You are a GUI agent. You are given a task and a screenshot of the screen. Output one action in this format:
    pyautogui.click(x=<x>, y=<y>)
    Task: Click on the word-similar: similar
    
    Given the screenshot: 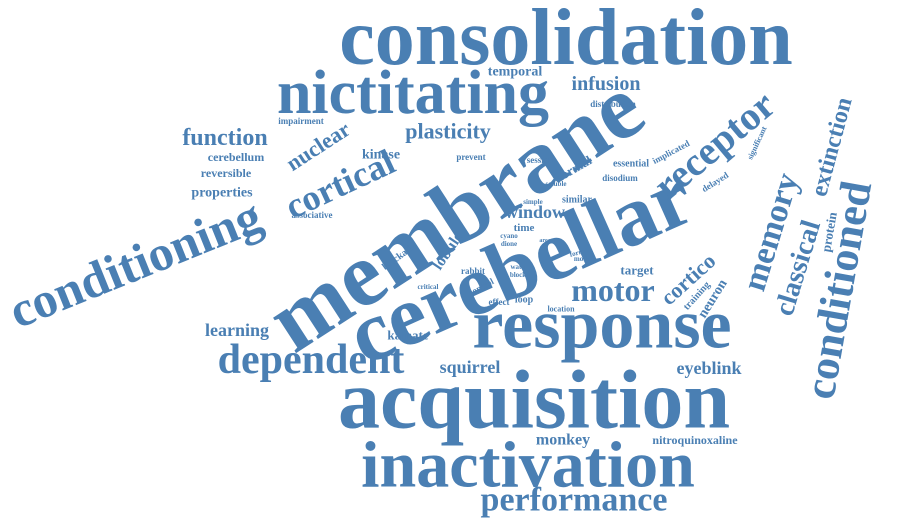 What is the action you would take?
    pyautogui.click(x=577, y=200)
    